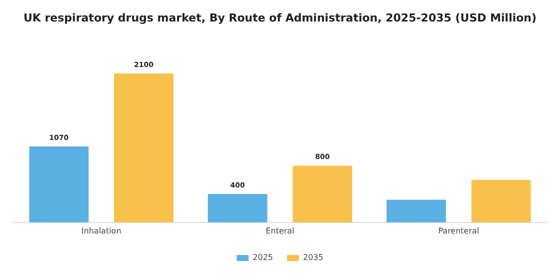 Image resolution: width=560 pixels, height=280 pixels. Describe the element at coordinates (262, 257) in the screenshot. I see `legend-label: 2025` at that location.